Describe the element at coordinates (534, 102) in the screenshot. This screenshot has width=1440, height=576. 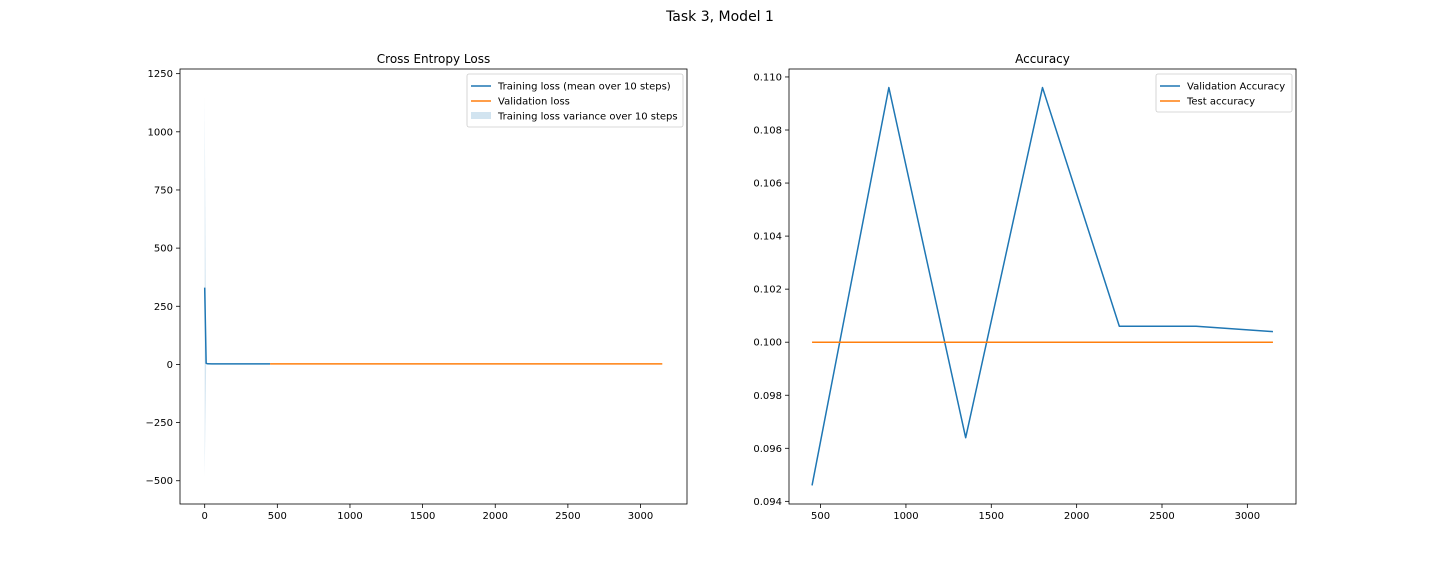
I see `legend-label: Validation loss` at that location.